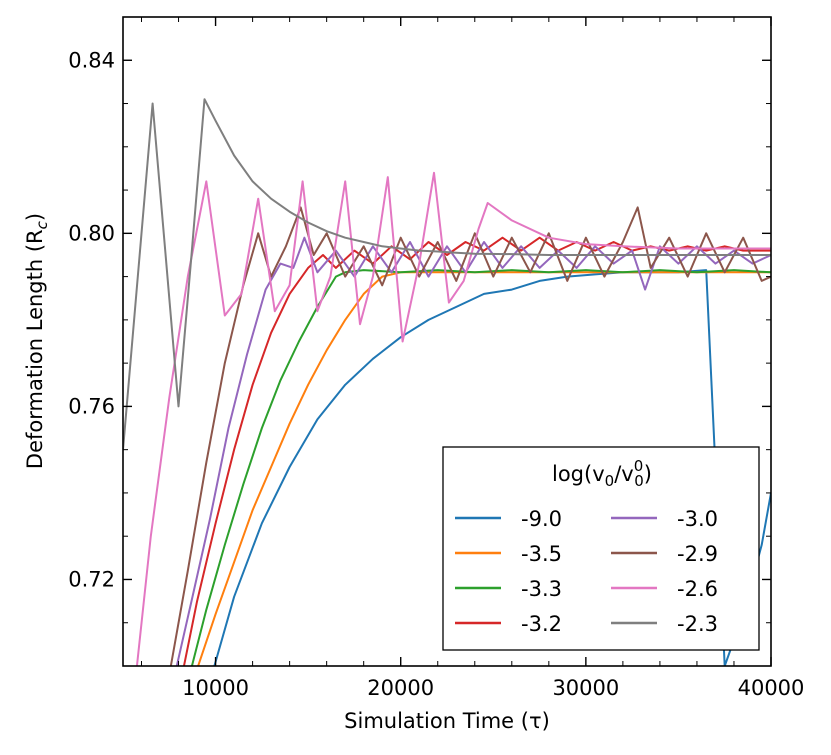 This screenshot has width=831, height=755. Describe the element at coordinates (400, 688) in the screenshot. I see `x-tick-label: 20000` at that location.